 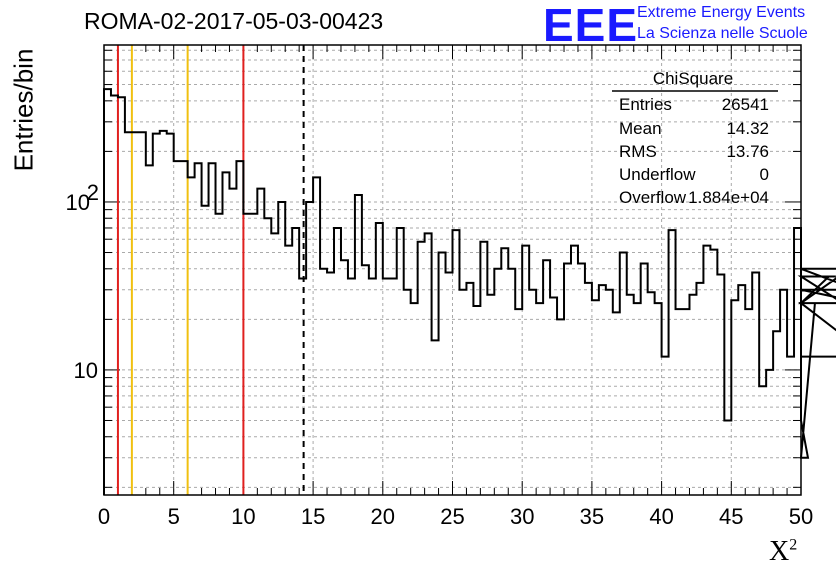 I want to click on x-tick-label: 25, so click(x=452, y=516).